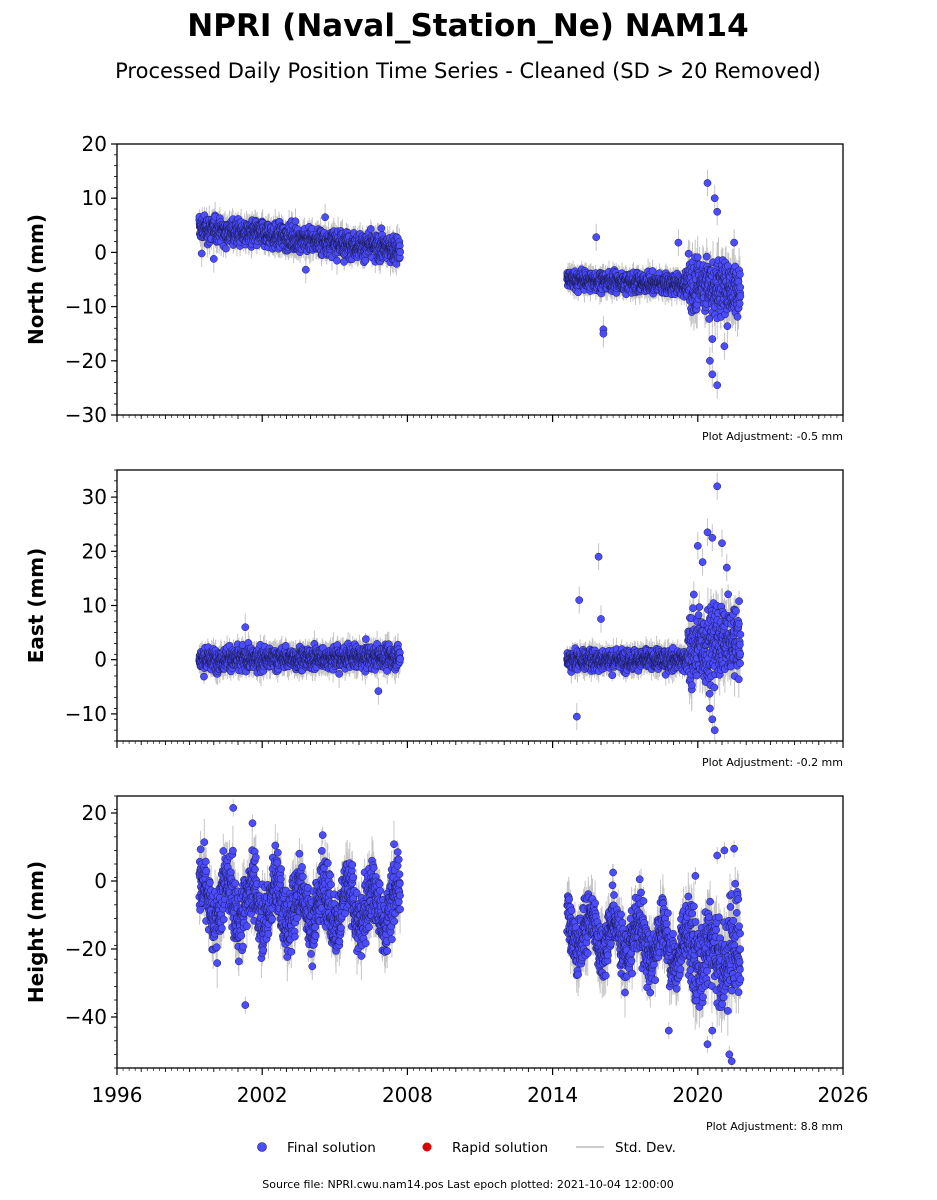 The height and width of the screenshot is (1200, 937). What do you see at coordinates (36, 279) in the screenshot?
I see `y-axis-label-north: North (mm)` at bounding box center [36, 279].